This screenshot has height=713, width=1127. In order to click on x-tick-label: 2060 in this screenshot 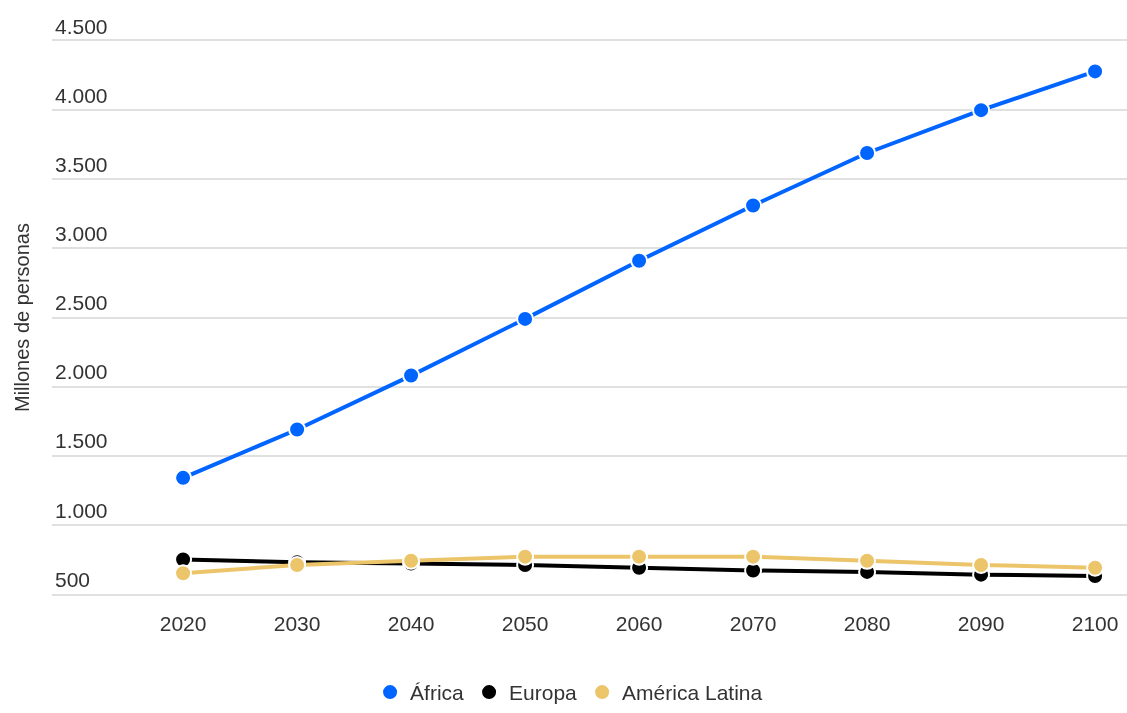, I will do `click(639, 624)`.